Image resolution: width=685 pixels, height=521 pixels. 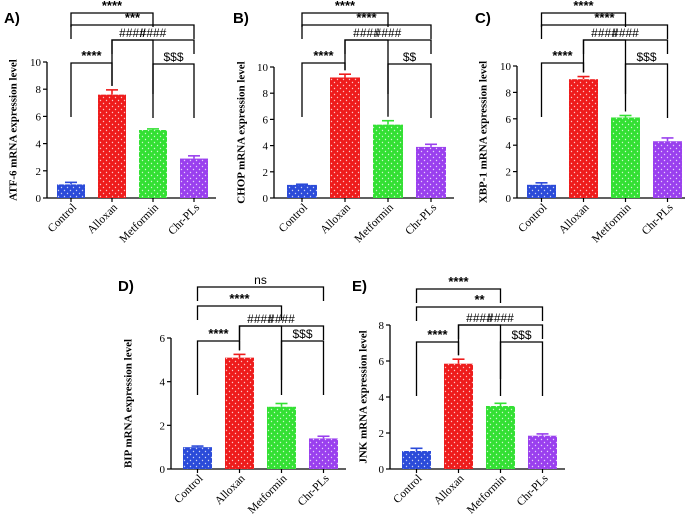 What do you see at coordinates (410, 57) in the screenshot?
I see `significance-label: $$` at bounding box center [410, 57].